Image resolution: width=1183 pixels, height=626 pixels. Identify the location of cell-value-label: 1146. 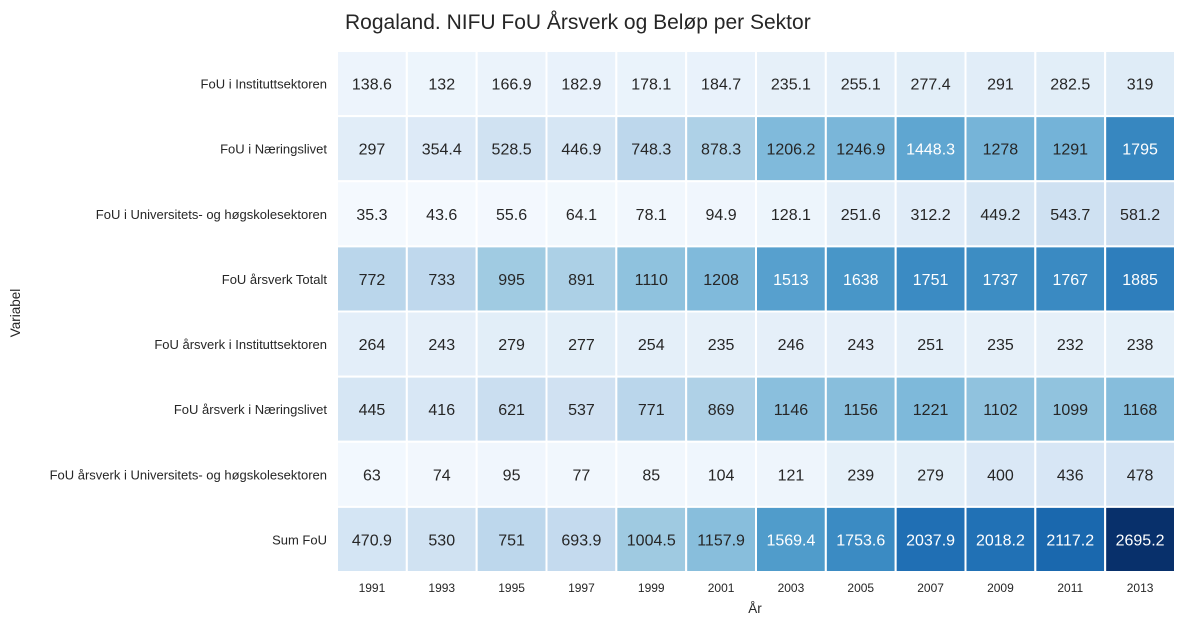
(791, 410).